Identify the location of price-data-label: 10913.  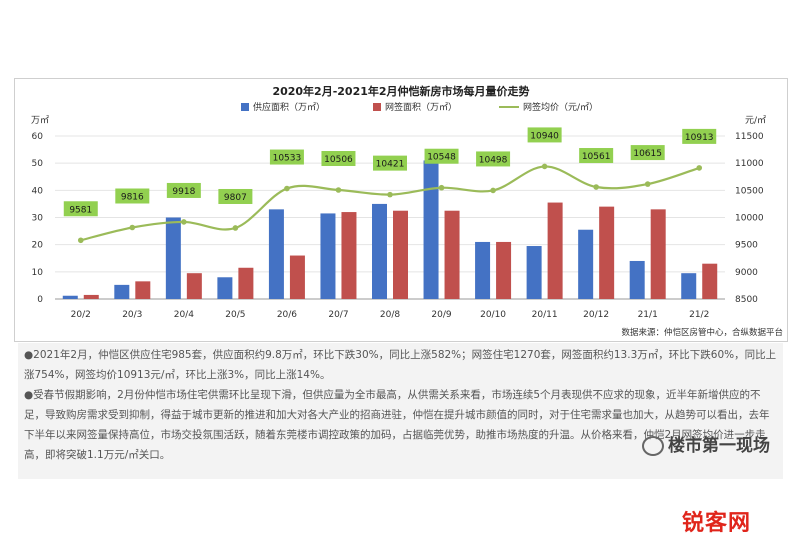
(699, 138).